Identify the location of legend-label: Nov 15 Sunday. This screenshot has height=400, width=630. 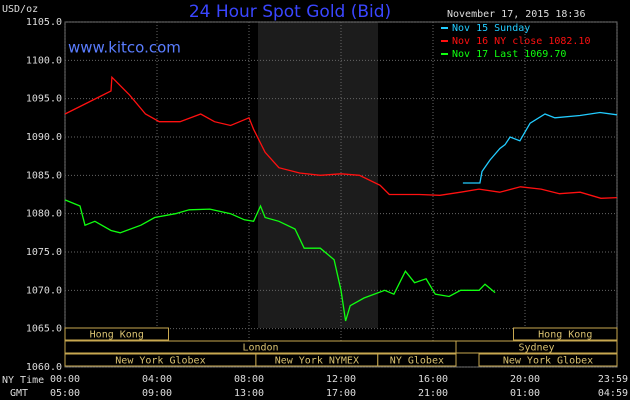
(491, 28).